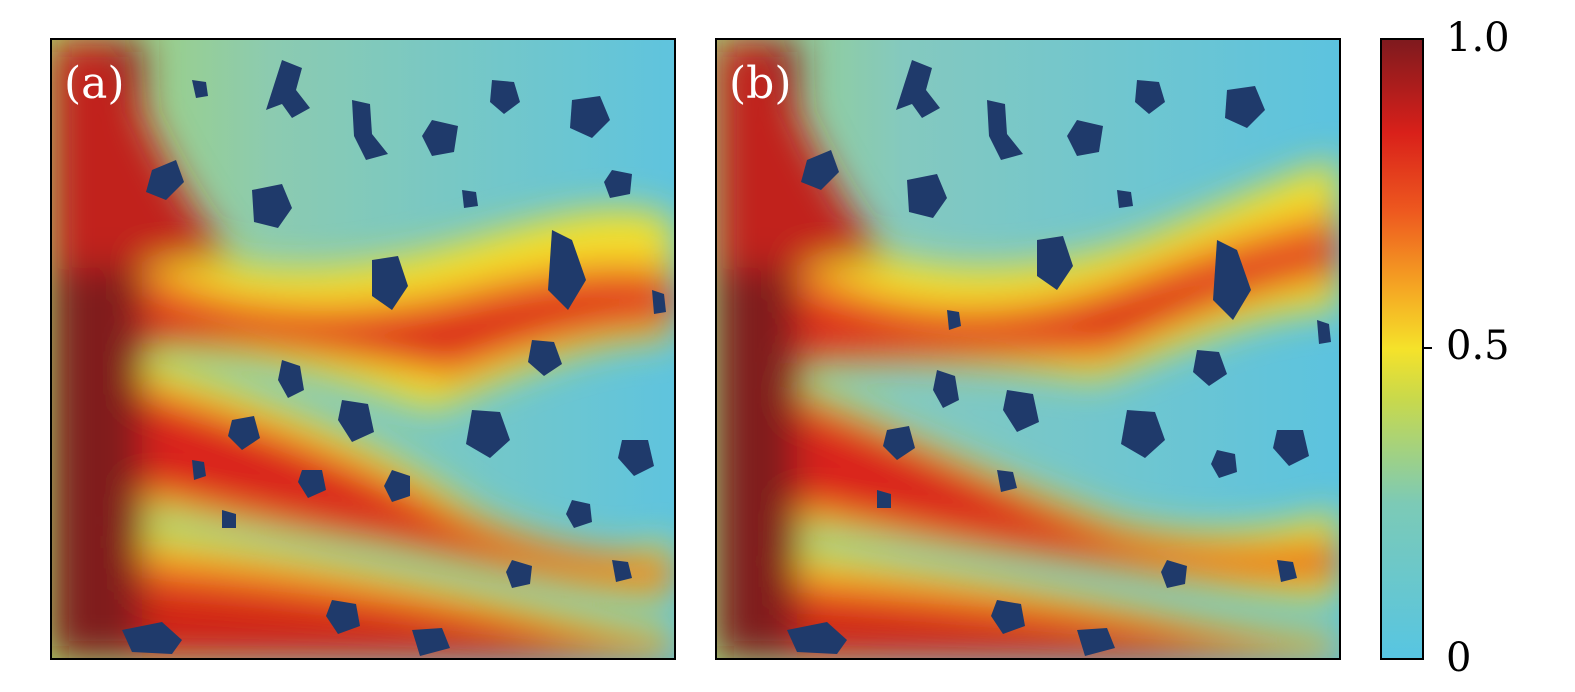 The image size is (1575, 692). I want to click on colorbar-tick-label: 0, so click(1459, 658).